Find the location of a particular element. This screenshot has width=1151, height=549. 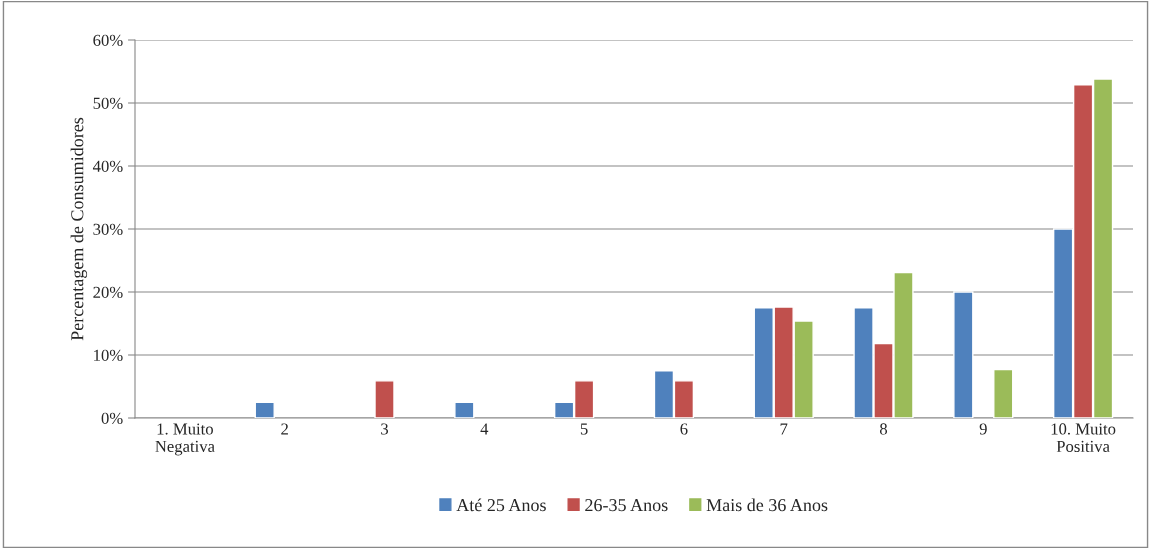

y-tick-label: 30% is located at coordinates (108, 229).